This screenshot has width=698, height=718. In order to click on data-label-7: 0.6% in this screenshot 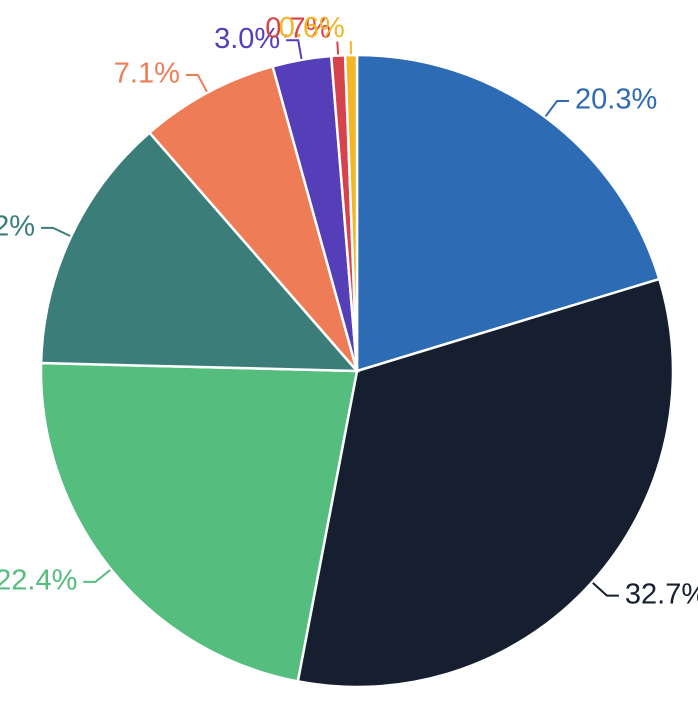, I will do `click(312, 28)`.